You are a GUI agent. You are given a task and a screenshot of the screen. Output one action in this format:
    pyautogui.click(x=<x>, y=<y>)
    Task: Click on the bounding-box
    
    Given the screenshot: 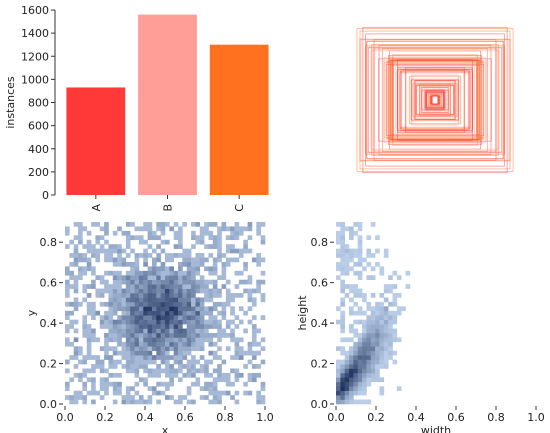 What is the action you would take?
    pyautogui.click(x=435, y=100)
    